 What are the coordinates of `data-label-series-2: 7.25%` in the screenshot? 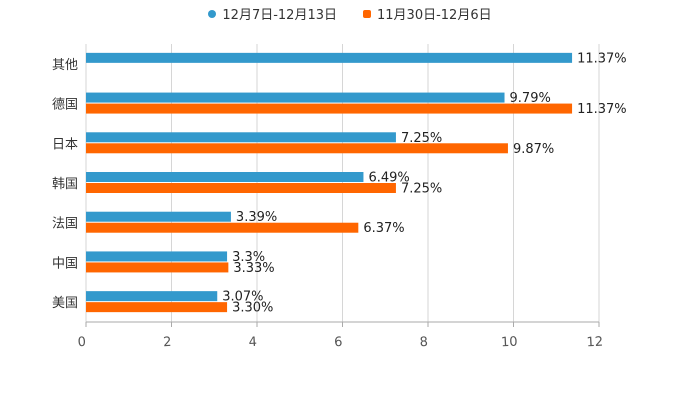 It's located at (421, 189).